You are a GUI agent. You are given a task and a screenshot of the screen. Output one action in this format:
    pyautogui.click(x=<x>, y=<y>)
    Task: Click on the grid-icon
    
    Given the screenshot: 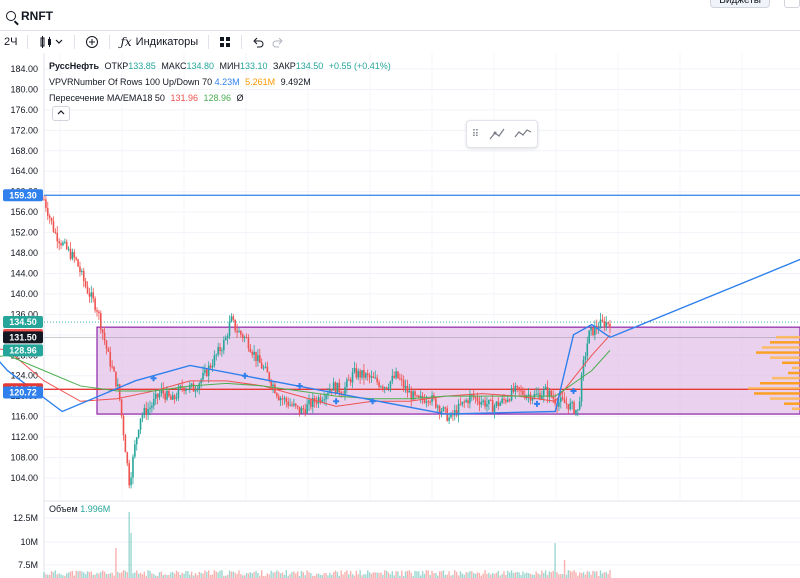 What is the action you would take?
    pyautogui.click(x=225, y=42)
    